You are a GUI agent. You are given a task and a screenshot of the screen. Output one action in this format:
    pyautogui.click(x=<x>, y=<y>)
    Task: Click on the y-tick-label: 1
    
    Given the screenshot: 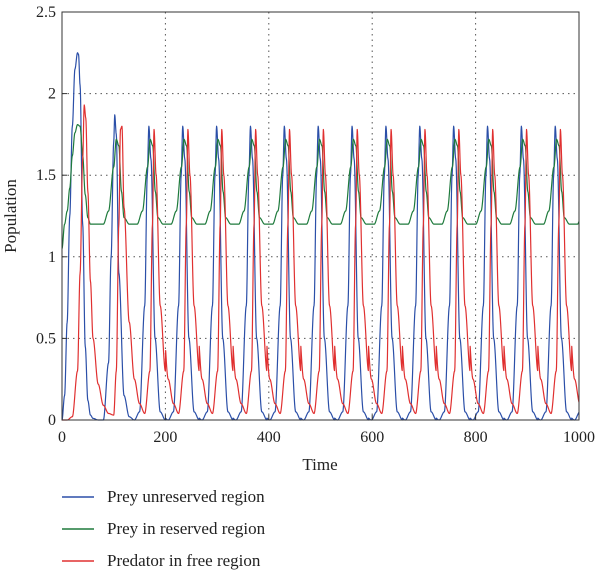 What is the action you would take?
    pyautogui.click(x=52, y=257)
    